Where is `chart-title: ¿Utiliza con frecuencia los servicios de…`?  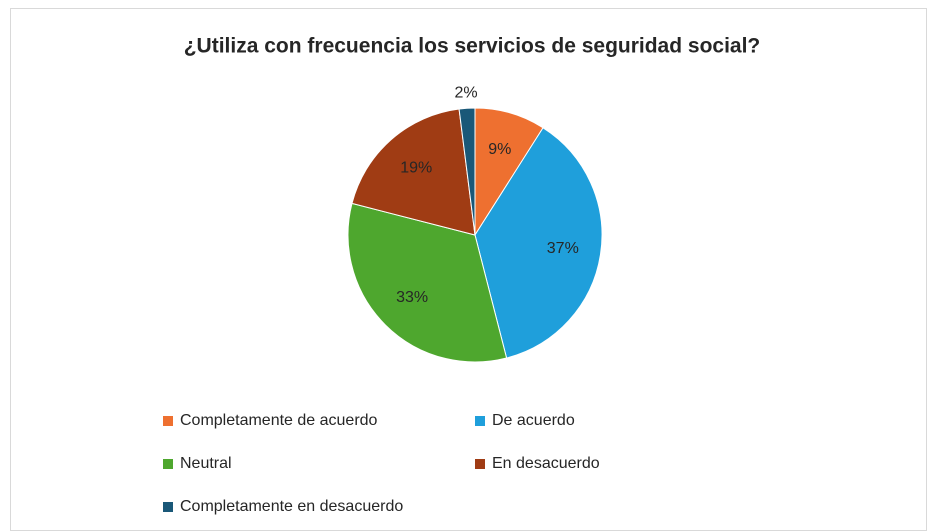 chart-title: ¿Utiliza con frecuencia los servicios de… is located at coordinates (472, 46).